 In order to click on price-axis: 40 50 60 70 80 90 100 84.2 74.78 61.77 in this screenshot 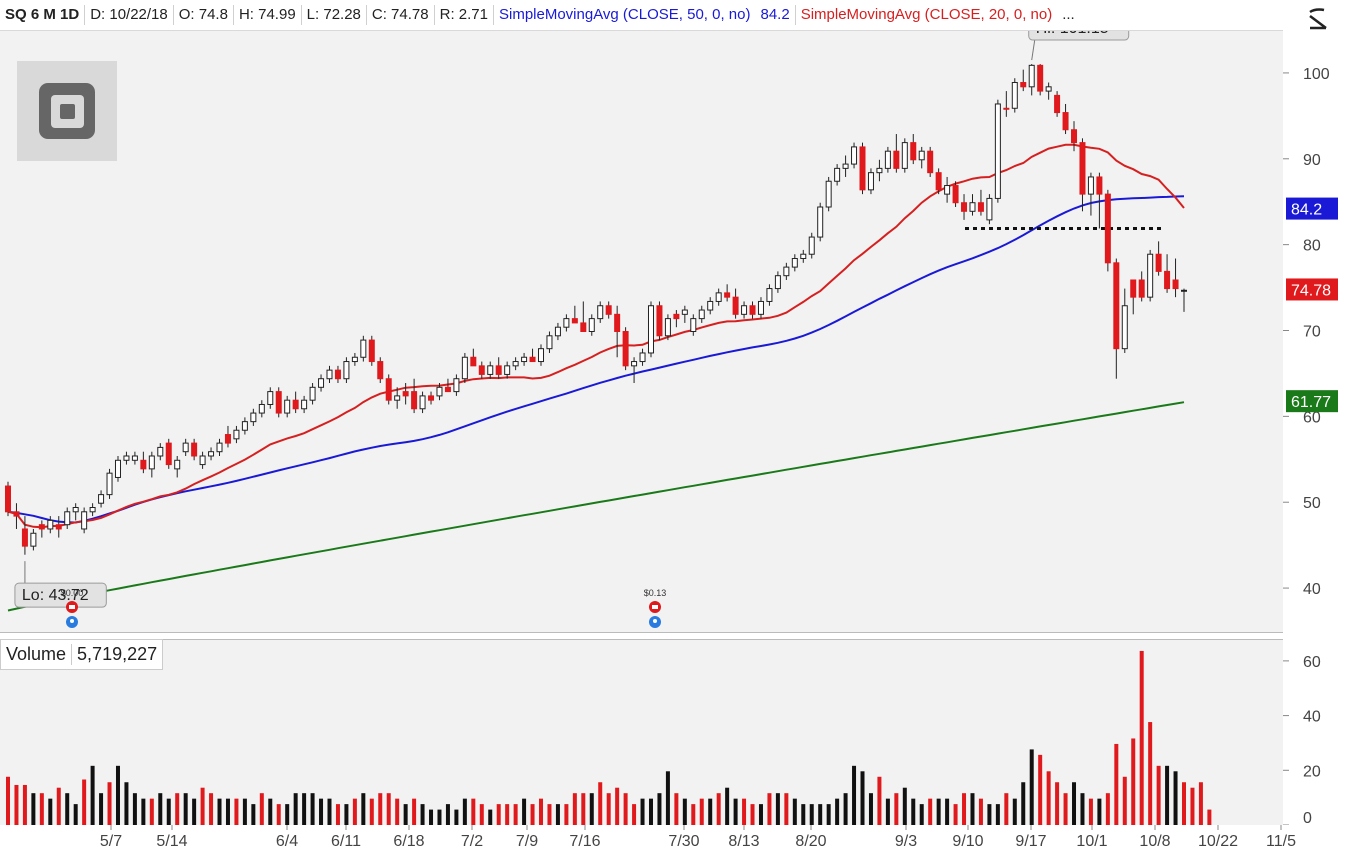, I will do `click(1317, 330)`.